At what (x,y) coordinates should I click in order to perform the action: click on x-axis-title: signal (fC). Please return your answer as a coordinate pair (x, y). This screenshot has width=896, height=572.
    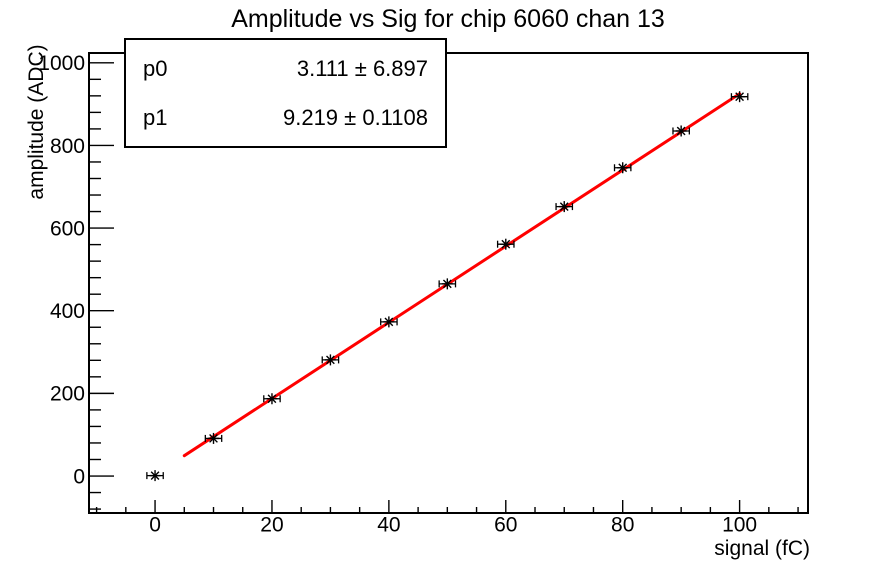
    Looking at the image, I should click on (762, 548).